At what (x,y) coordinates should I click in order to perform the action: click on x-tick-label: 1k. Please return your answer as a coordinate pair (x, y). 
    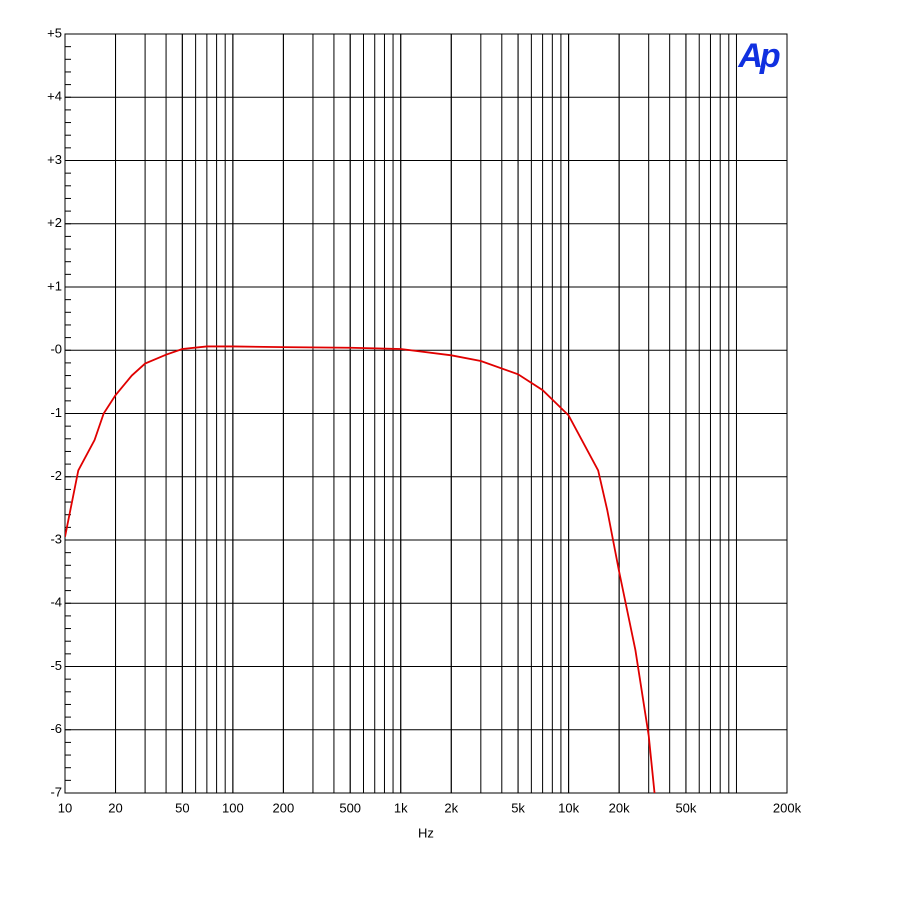
    Looking at the image, I should click on (401, 807).